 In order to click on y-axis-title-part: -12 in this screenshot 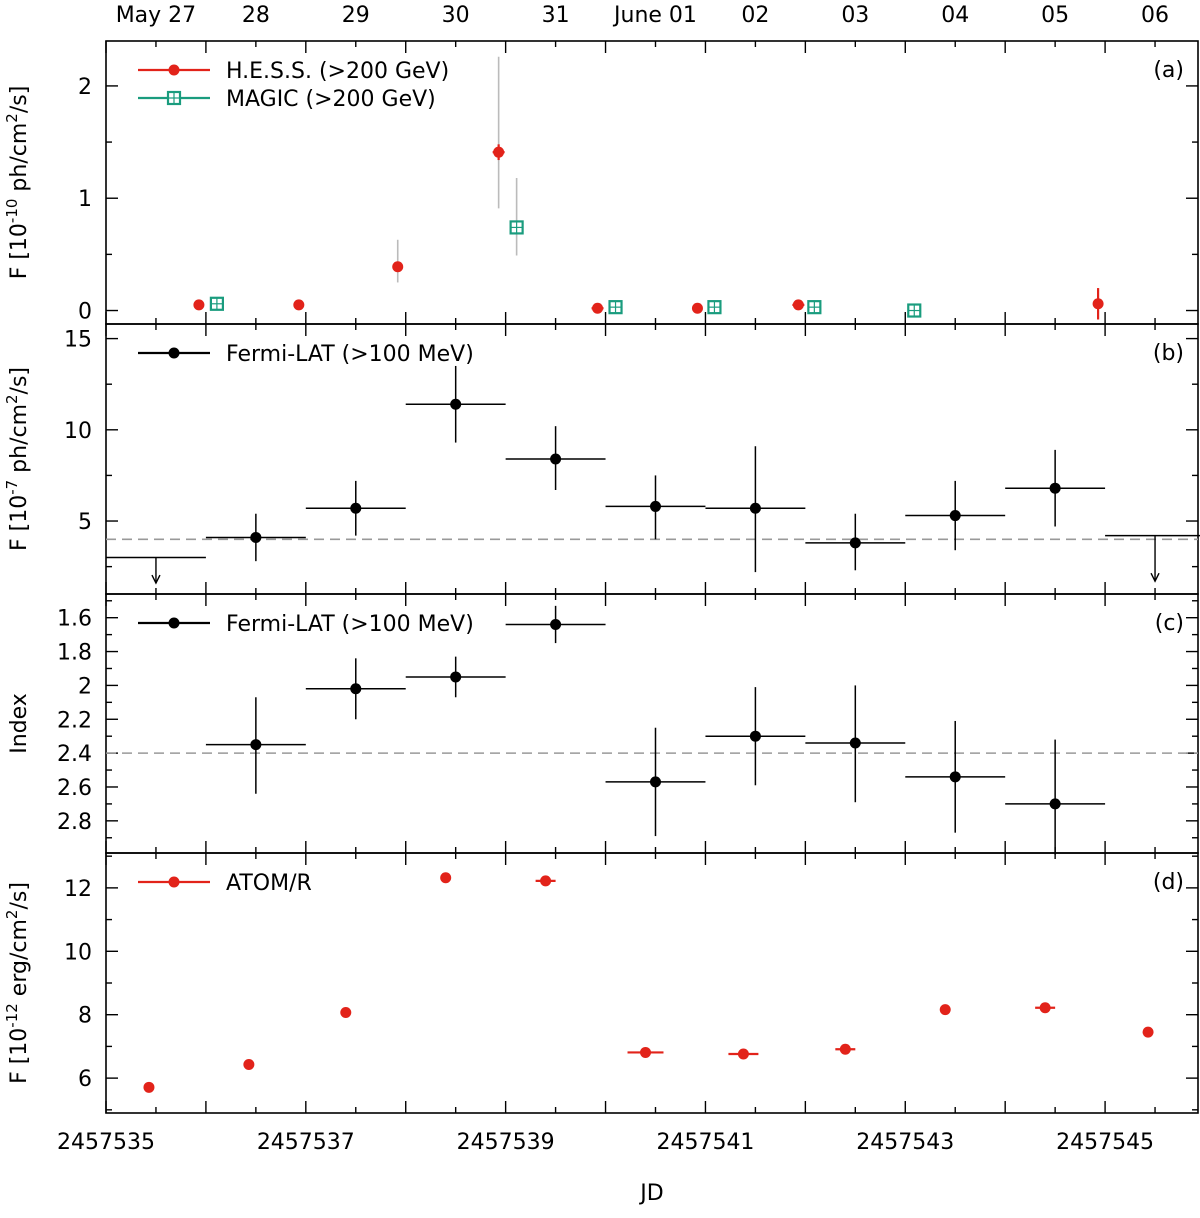, I will do `click(12, 1015)`.